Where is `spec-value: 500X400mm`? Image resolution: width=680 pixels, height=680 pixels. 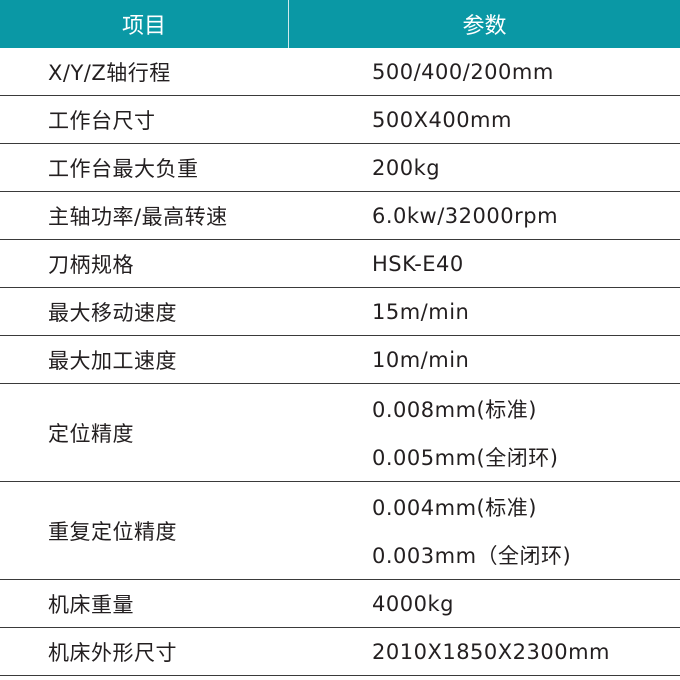 spec-value: 500X400mm is located at coordinates (442, 119).